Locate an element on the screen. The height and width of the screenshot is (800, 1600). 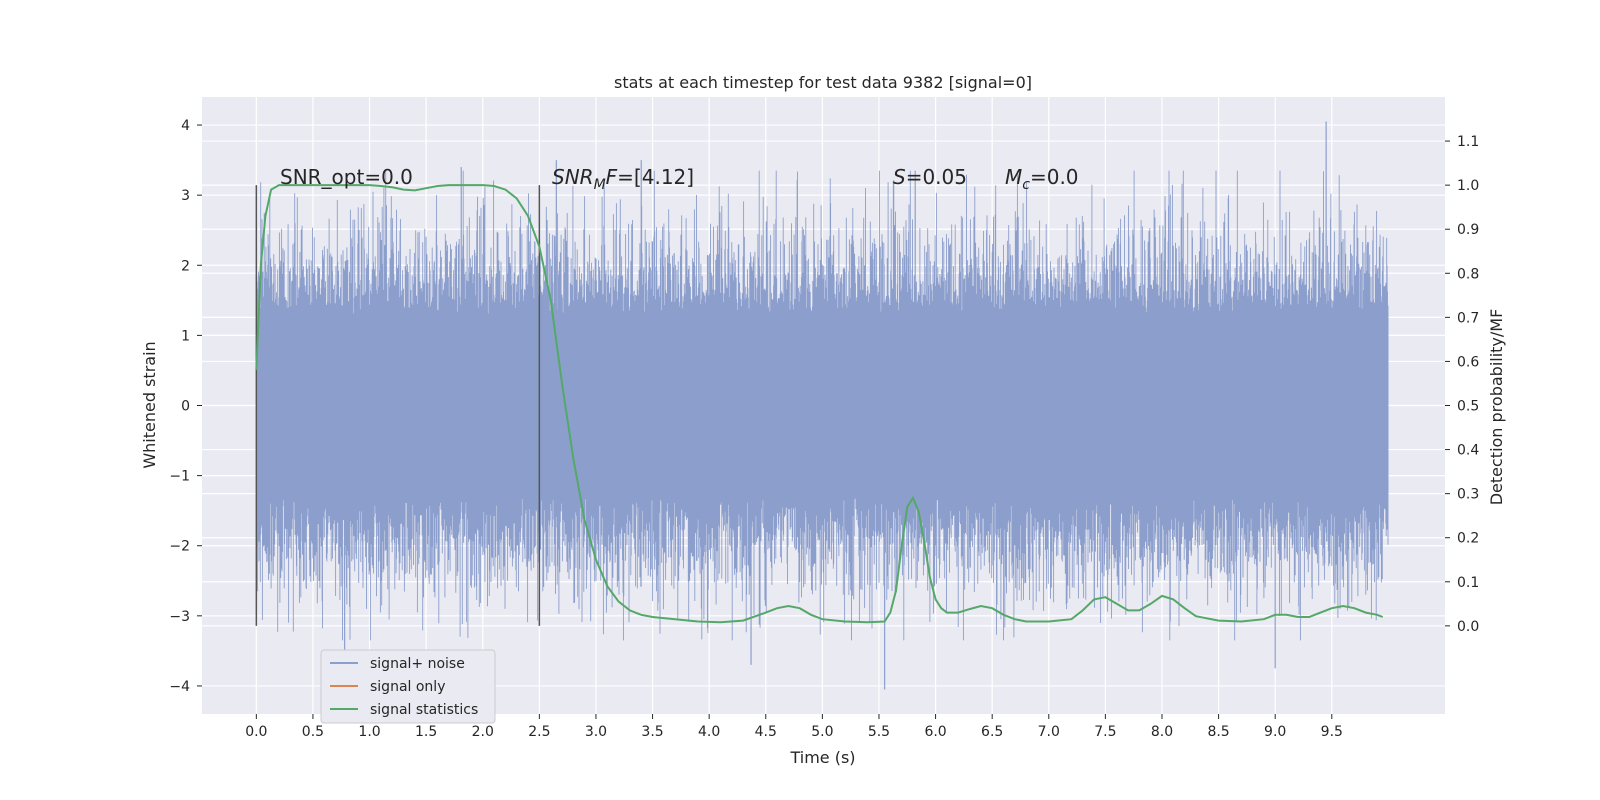
legend-box is located at coordinates (408, 686).